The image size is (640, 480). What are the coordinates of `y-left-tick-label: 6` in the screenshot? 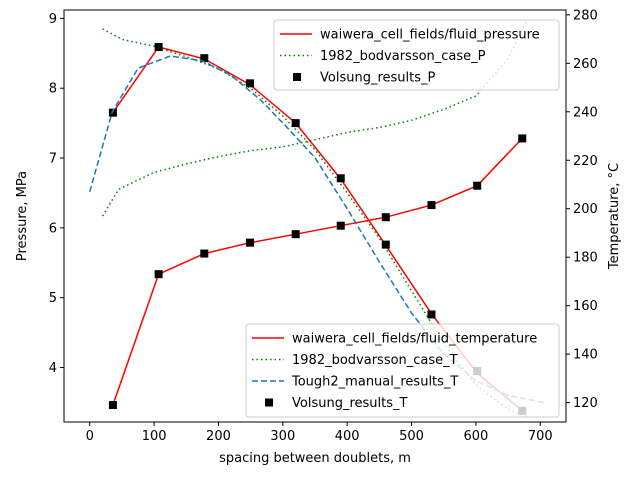 It's located at (53, 228).